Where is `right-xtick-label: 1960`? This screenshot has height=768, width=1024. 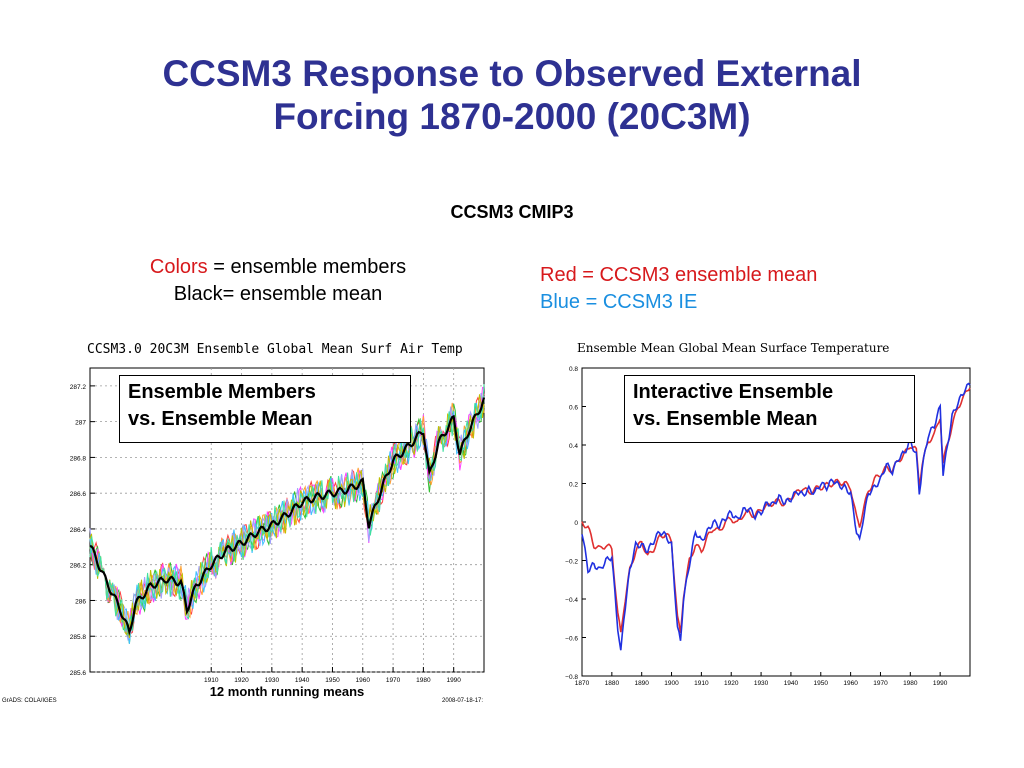
right-xtick-label: 1960 is located at coordinates (850, 683).